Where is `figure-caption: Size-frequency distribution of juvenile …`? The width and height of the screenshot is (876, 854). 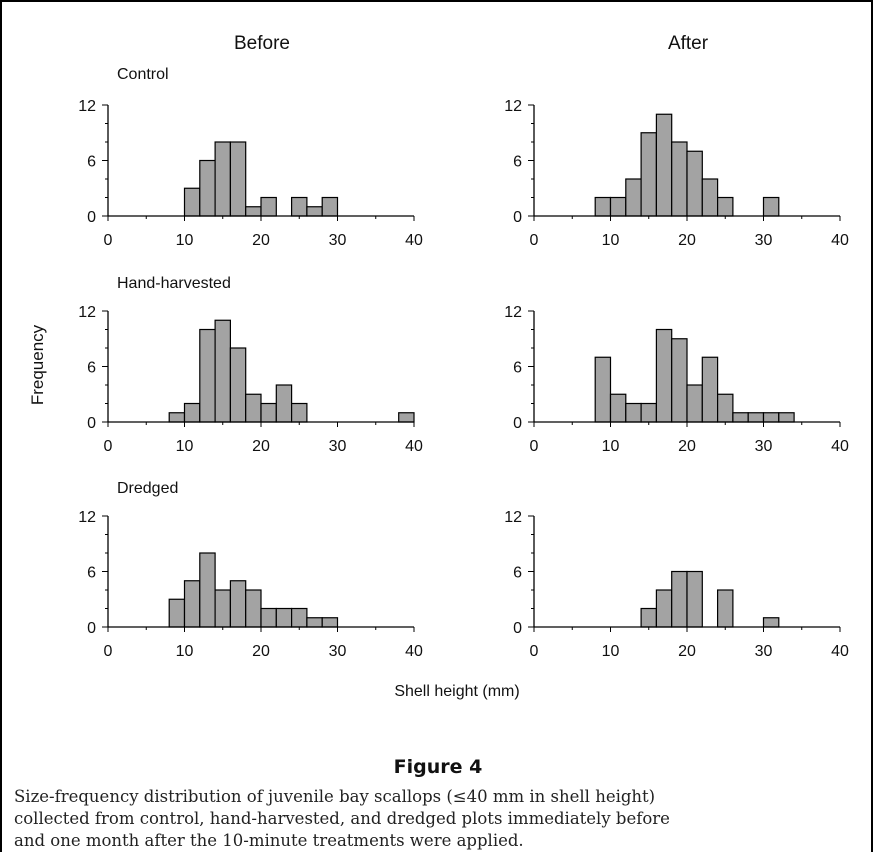
figure-caption: Size-frequency distribution of juvenile … is located at coordinates (439, 819).